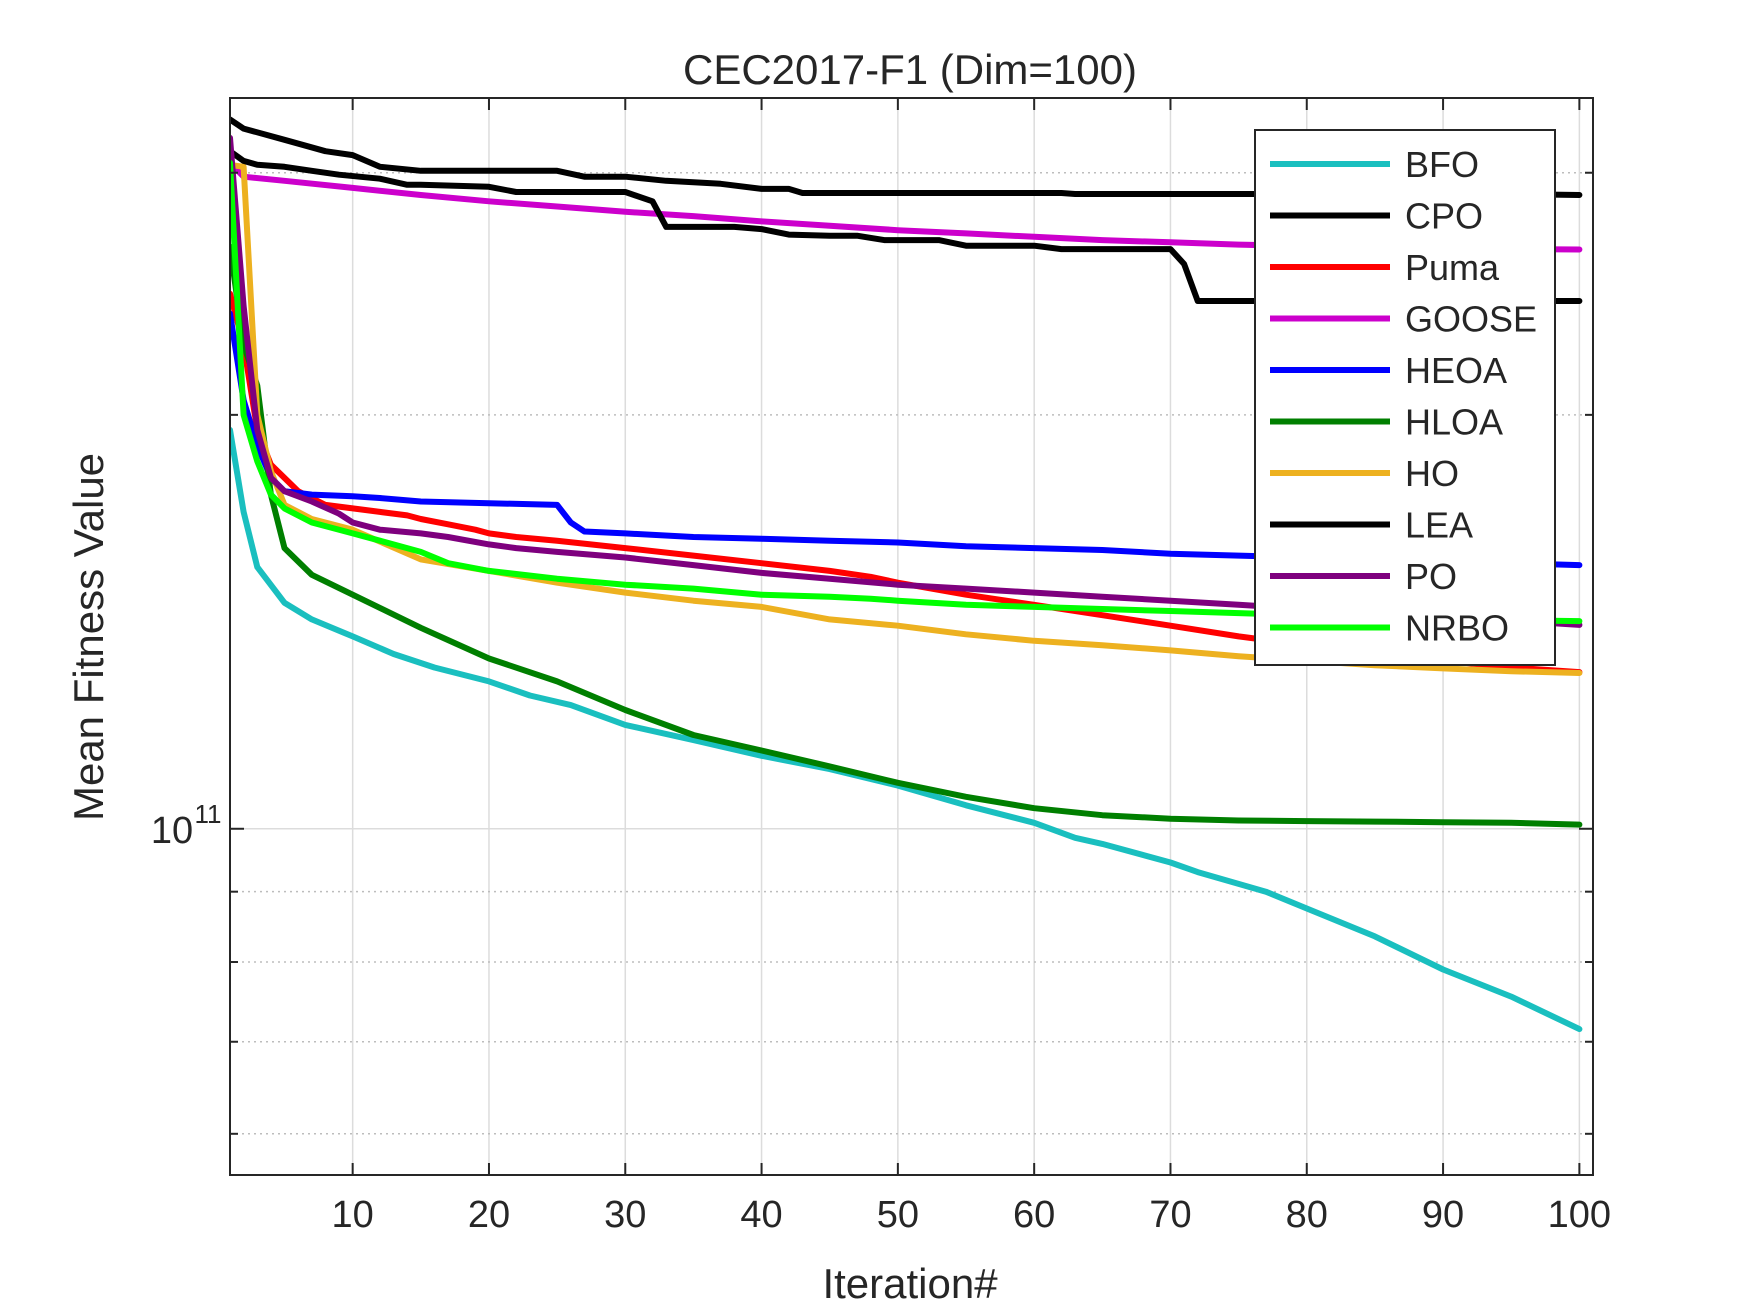 The image size is (1750, 1313). Describe the element at coordinates (898, 1215) in the screenshot. I see `x-tick-label: 50` at that location.